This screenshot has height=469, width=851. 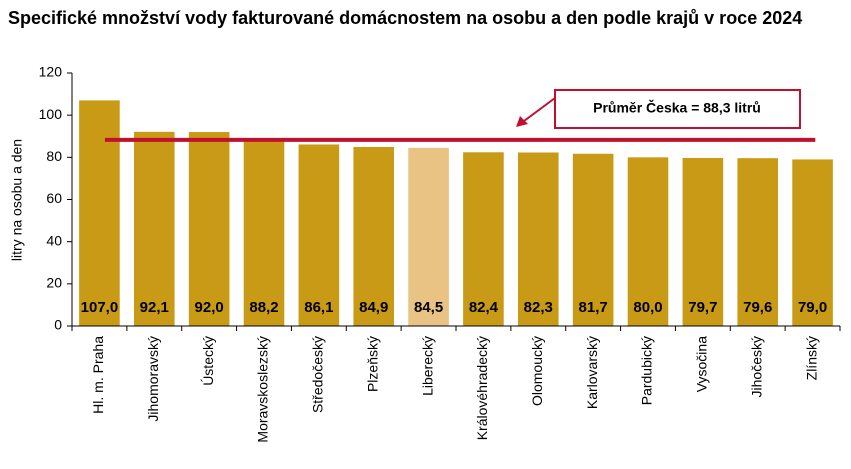 I want to click on value-label: 79,6, so click(x=757, y=307).